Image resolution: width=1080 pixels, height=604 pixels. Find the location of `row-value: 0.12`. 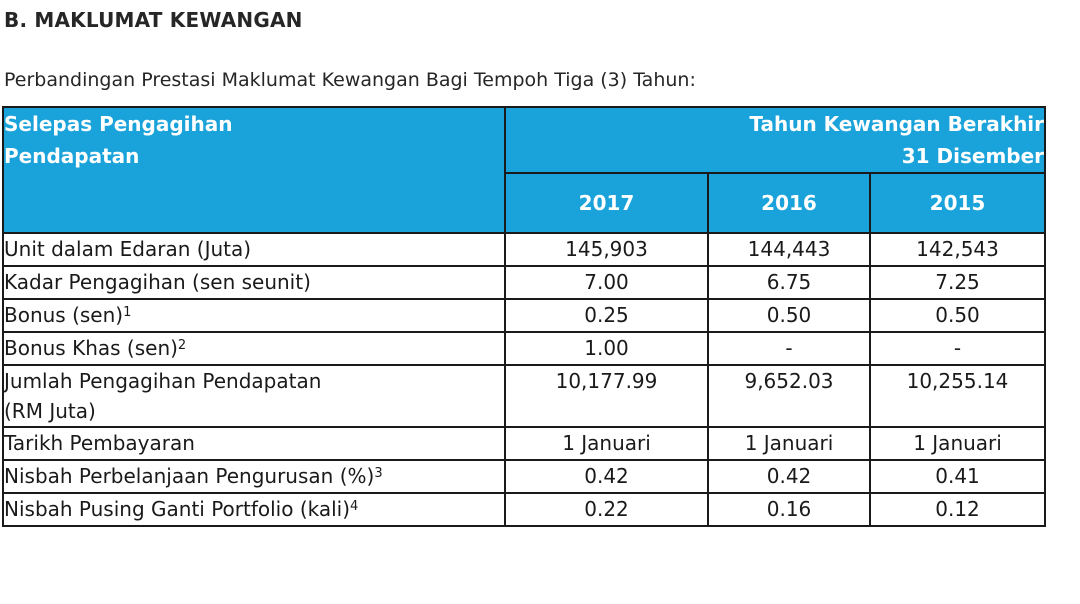

row-value: 0.12 is located at coordinates (957, 509).